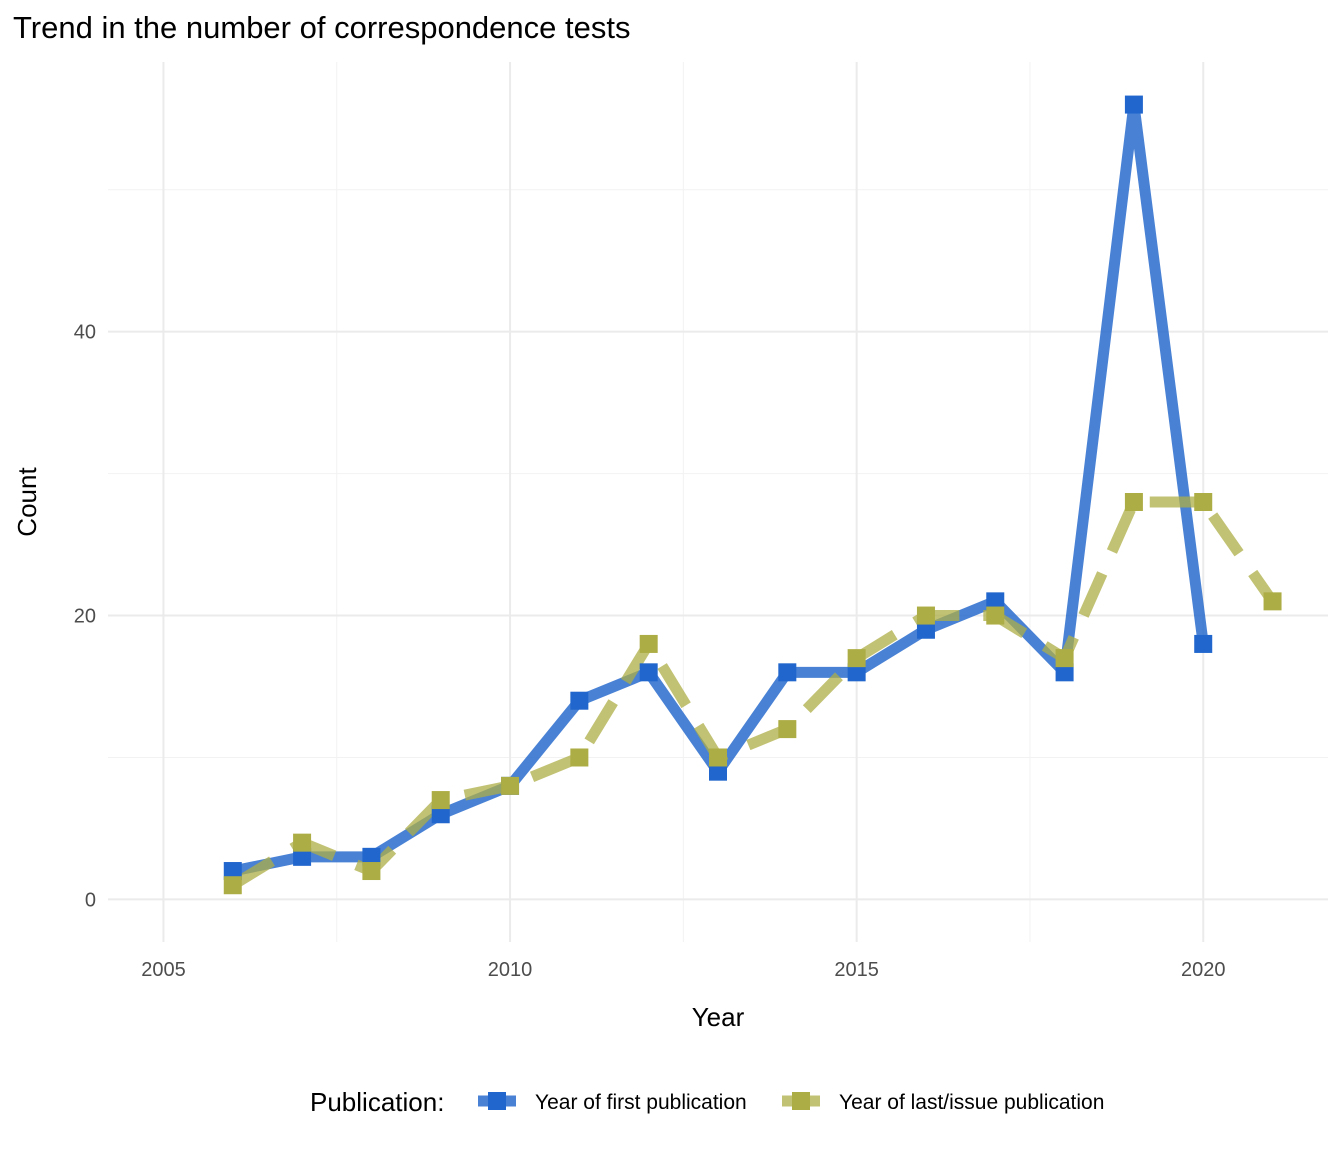  What do you see at coordinates (856, 970) in the screenshot?
I see `x-tick-label: 2015` at bounding box center [856, 970].